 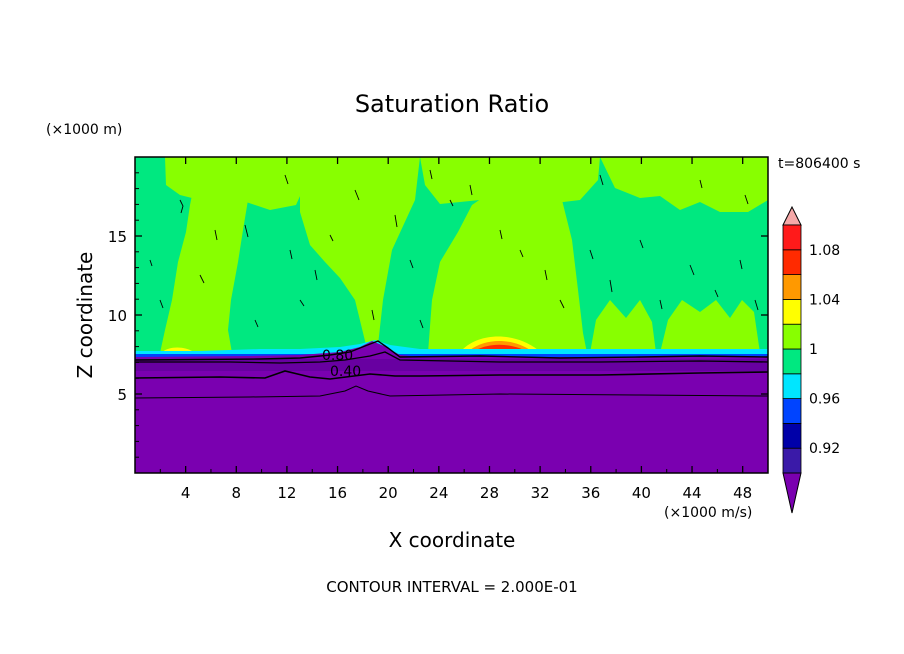 I want to click on lime-region-lower-midright, so click(x=623, y=326).